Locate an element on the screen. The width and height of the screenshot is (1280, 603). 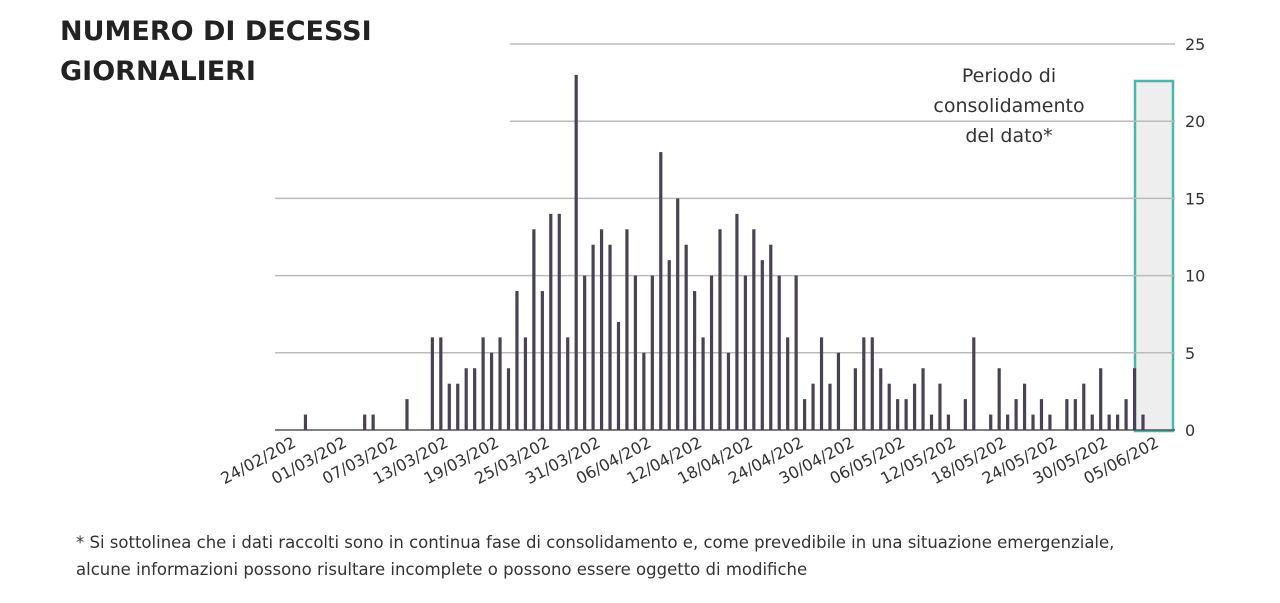
y-tick-label: 10 is located at coordinates (1195, 276).